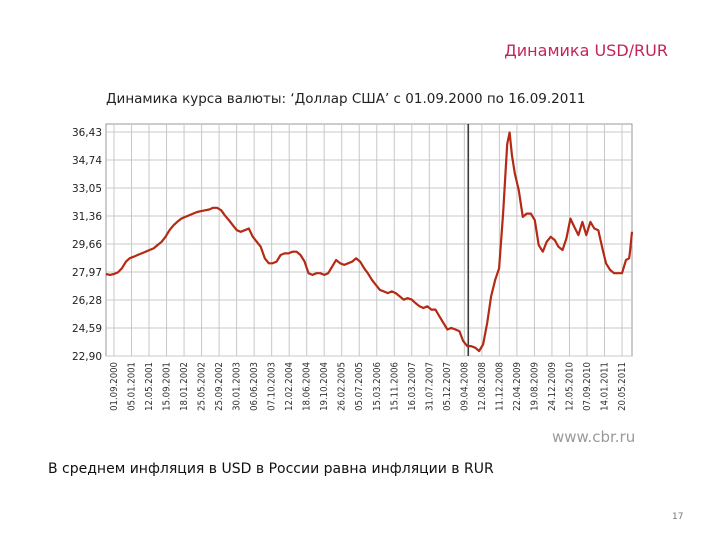 Image resolution: width=720 pixels, height=540 pixels. I want to click on x-tick-label: 06.06.2003, so click(254, 386).